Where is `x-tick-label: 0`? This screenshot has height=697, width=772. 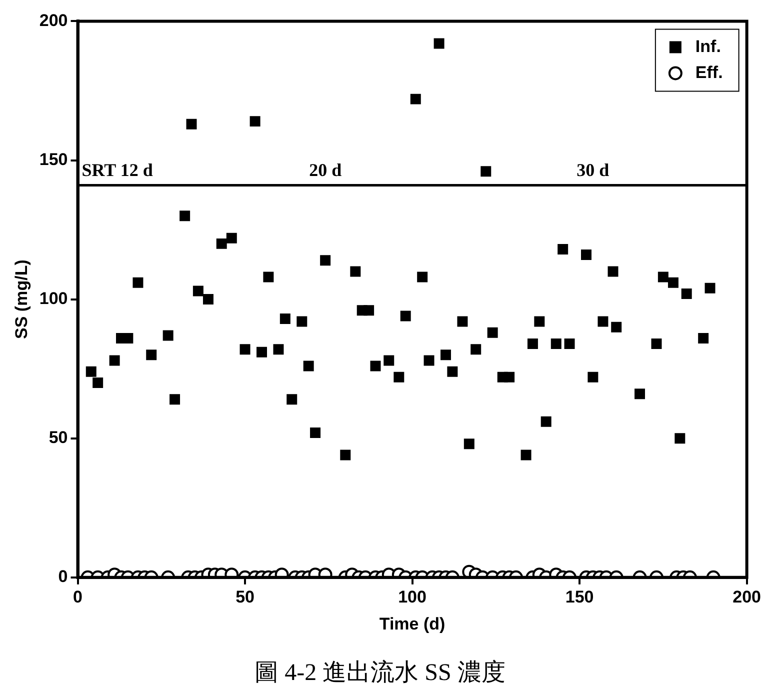 x-tick-label: 0 is located at coordinates (77, 596).